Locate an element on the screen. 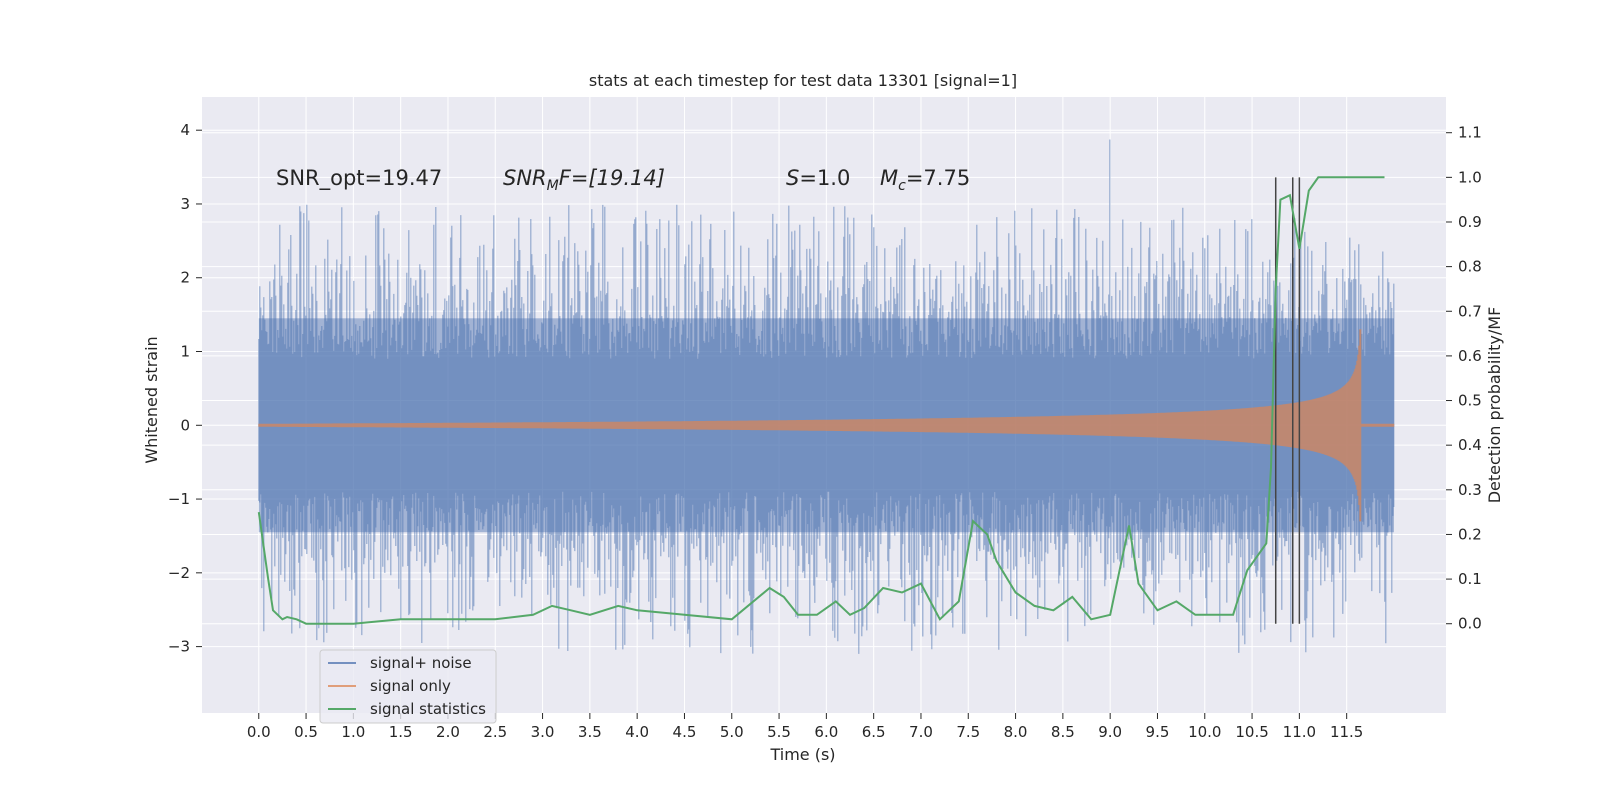 This screenshot has height=800, width=1600. x-tick-label: 1.0 is located at coordinates (353, 732).